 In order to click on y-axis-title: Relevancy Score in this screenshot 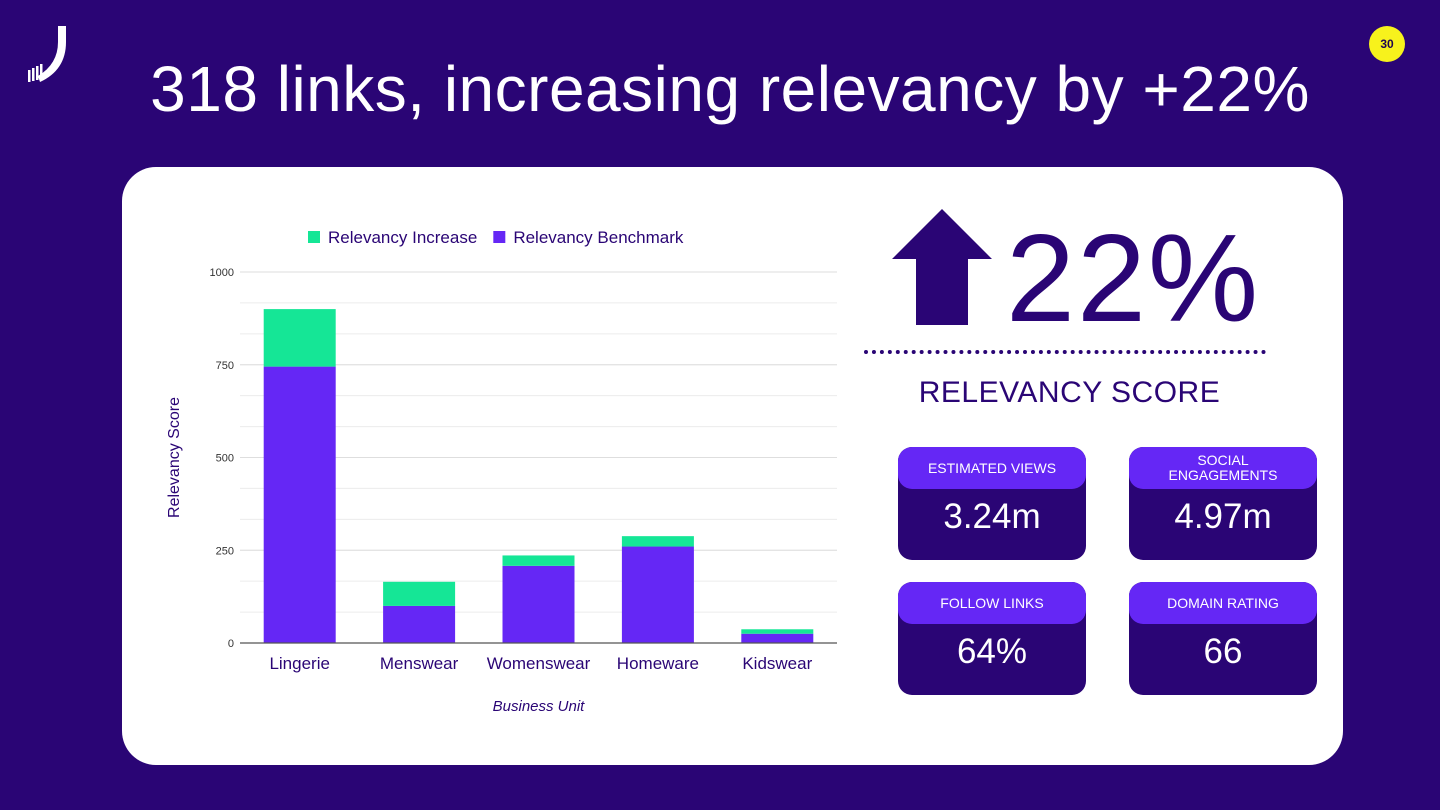, I will do `click(174, 457)`.